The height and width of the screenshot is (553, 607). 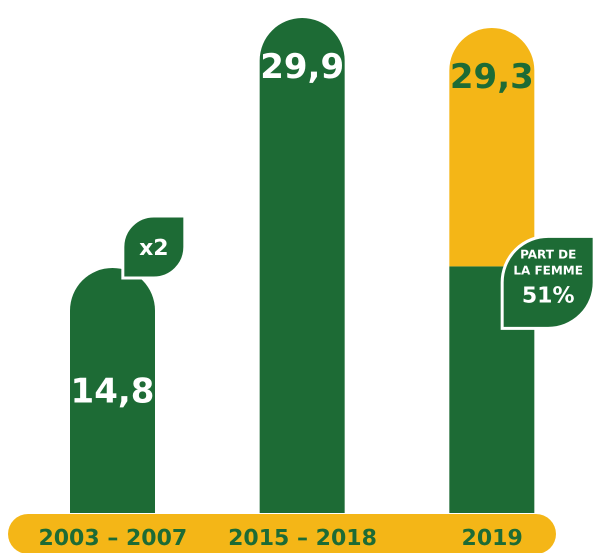 What do you see at coordinates (492, 538) in the screenshot?
I see `x-tick-label: 2019` at bounding box center [492, 538].